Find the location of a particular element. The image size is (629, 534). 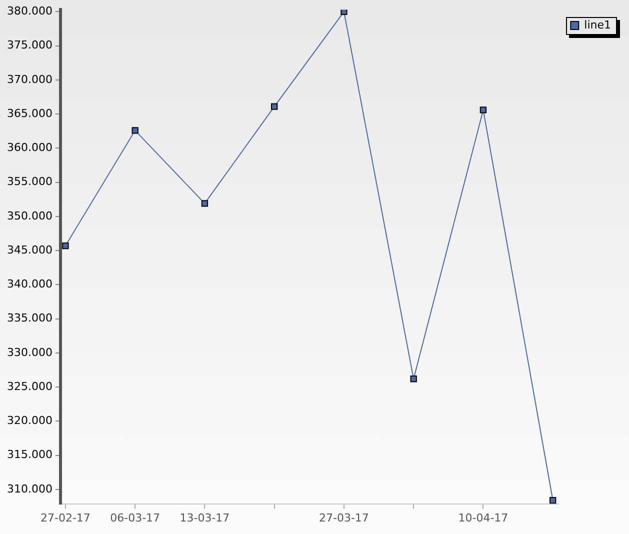

y-tick-label: 330.000 is located at coordinates (29, 352).